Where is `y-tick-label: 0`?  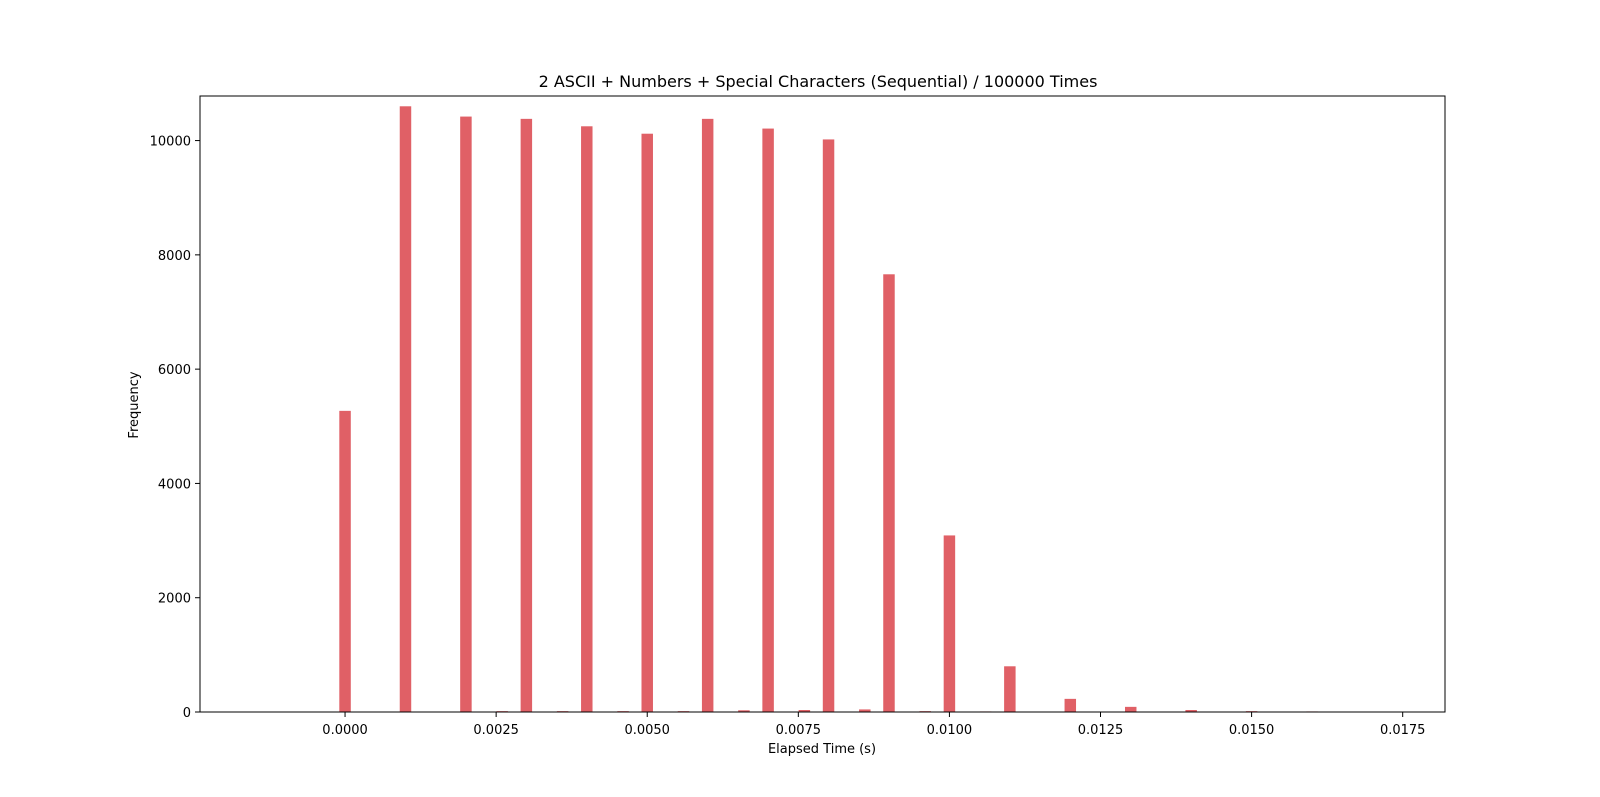 y-tick-label: 0 is located at coordinates (187, 713).